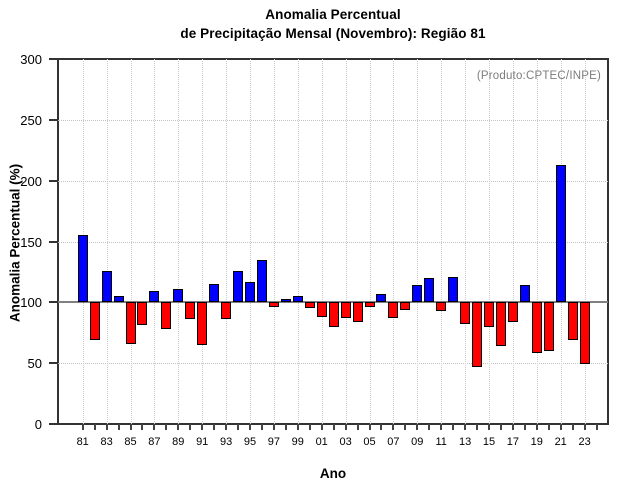 This screenshot has width=640, height=500. Describe the element at coordinates (31, 303) in the screenshot. I see `y-axis-tick-label: 100` at that location.